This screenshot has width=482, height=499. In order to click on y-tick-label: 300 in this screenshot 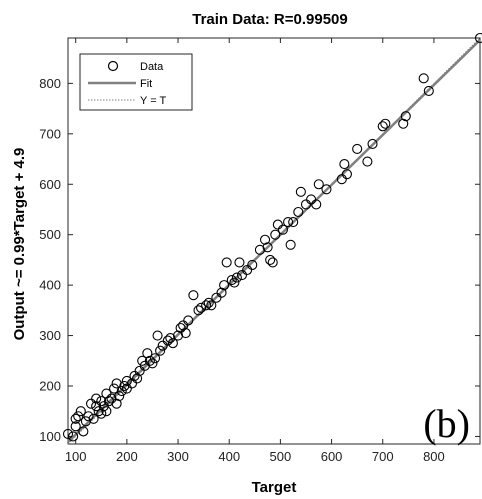, I will do `click(50, 335)`.